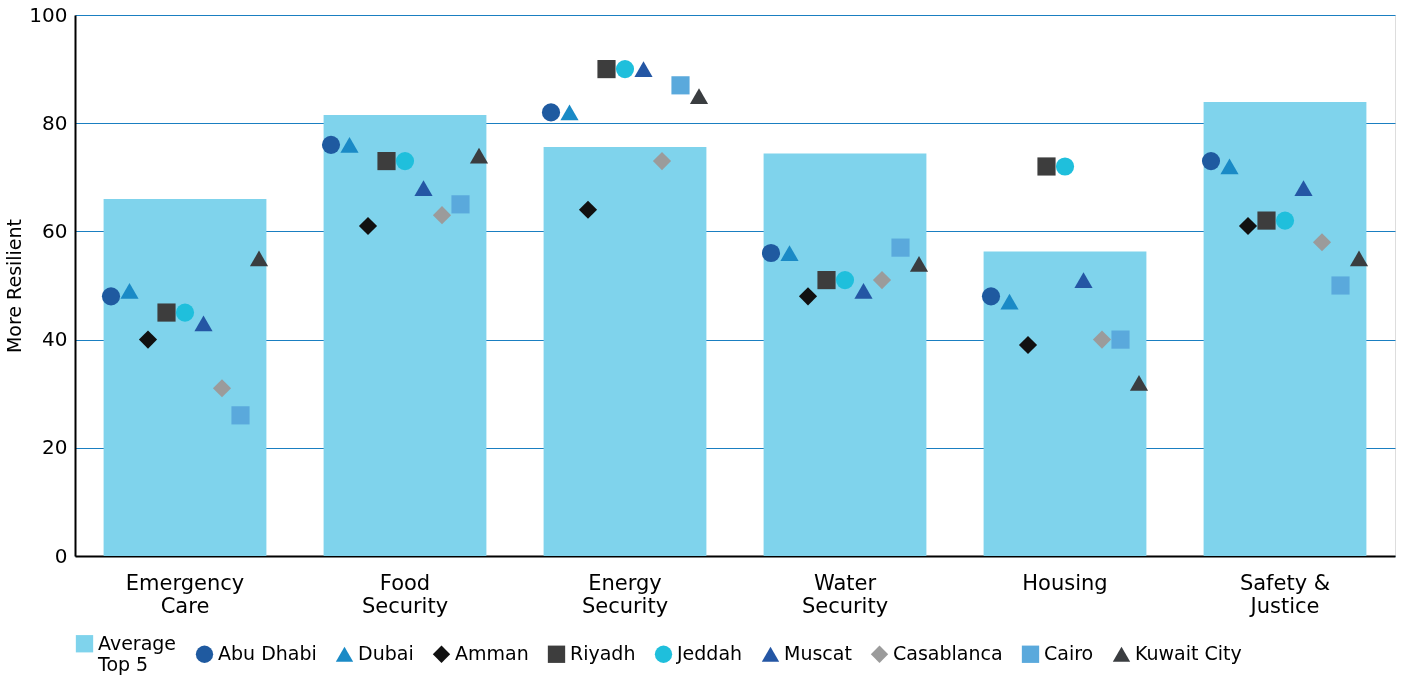  What do you see at coordinates (818, 653) in the screenshot?
I see `legend-label: Muscat` at bounding box center [818, 653].